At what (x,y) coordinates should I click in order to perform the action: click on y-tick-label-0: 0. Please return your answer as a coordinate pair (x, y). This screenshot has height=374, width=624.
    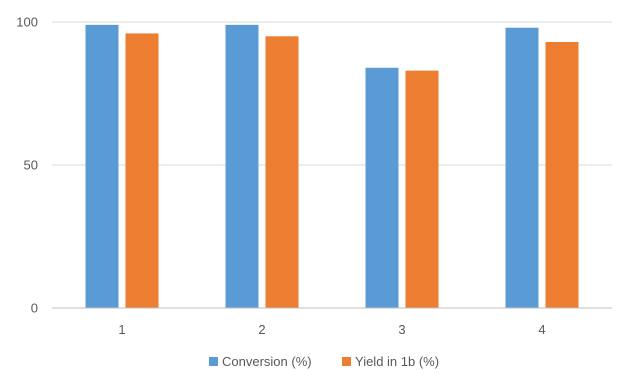
    Looking at the image, I should click on (34, 308).